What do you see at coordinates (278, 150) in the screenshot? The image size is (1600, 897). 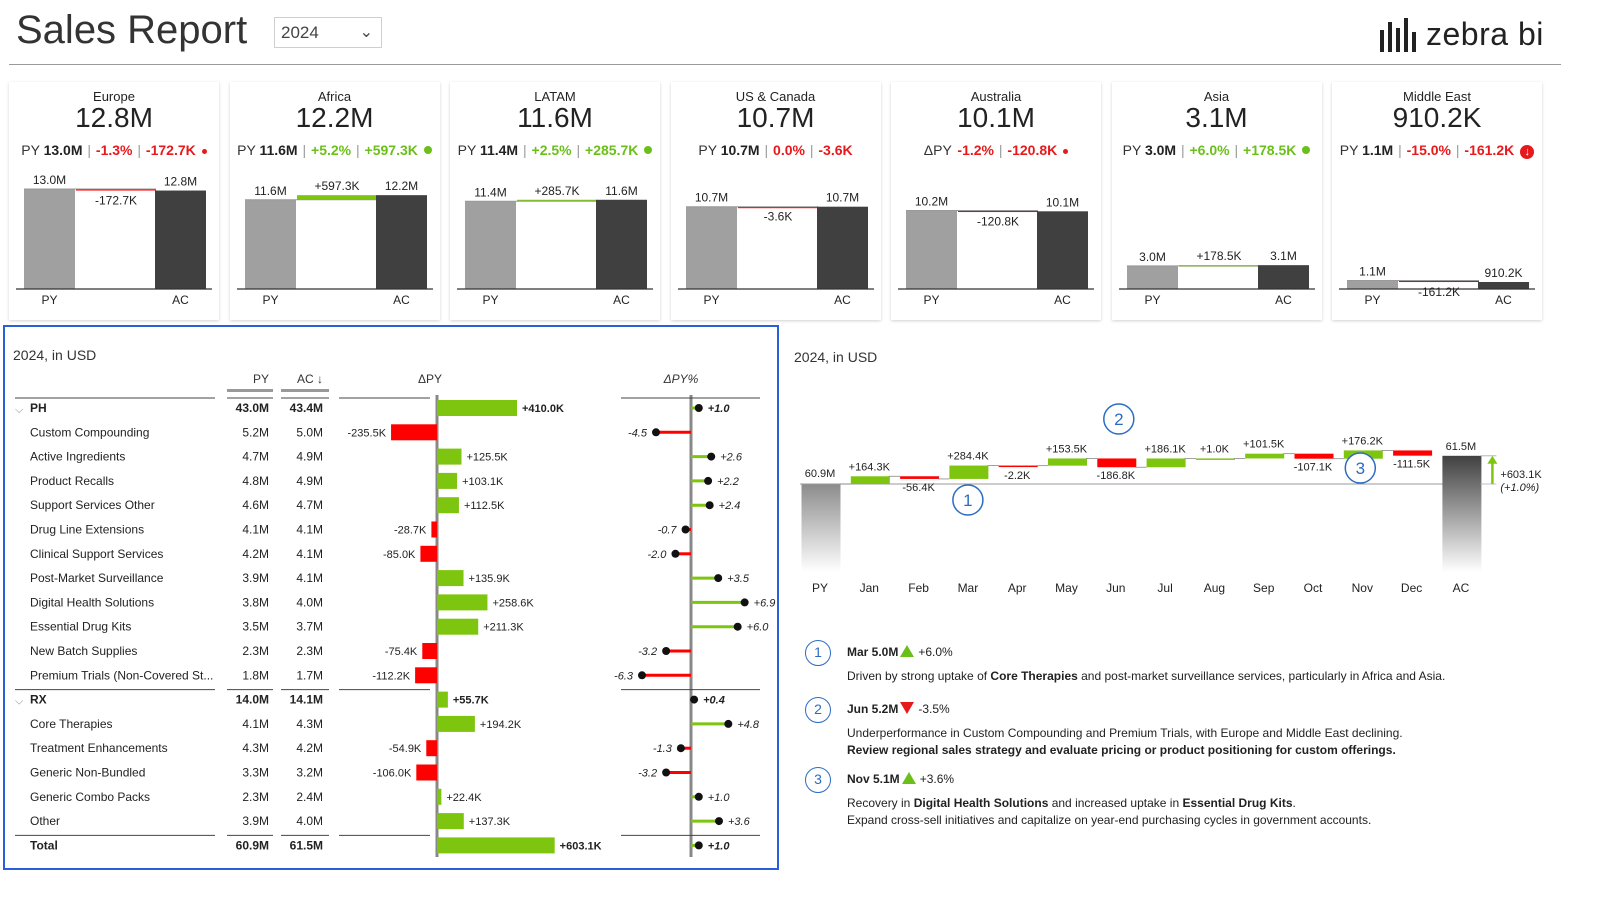 I see `py-value: 11.6M` at bounding box center [278, 150].